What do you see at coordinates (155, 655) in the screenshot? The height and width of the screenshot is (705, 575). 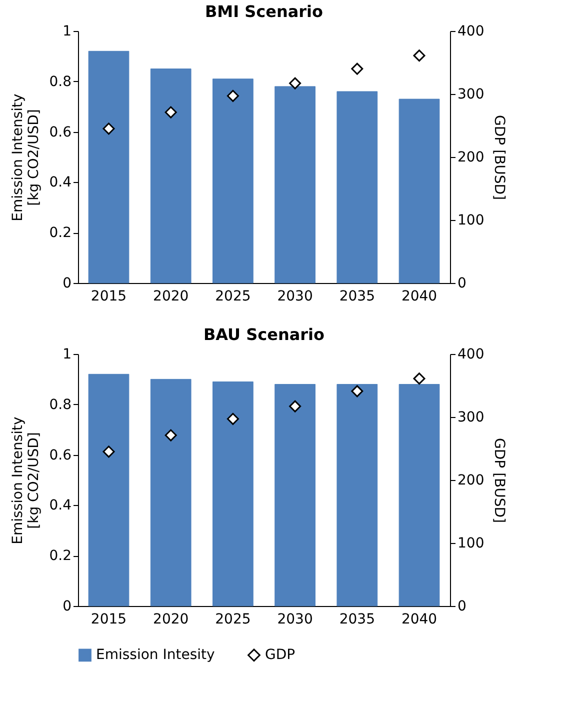 I see `legend-label: Emission Intesity` at bounding box center [155, 655].